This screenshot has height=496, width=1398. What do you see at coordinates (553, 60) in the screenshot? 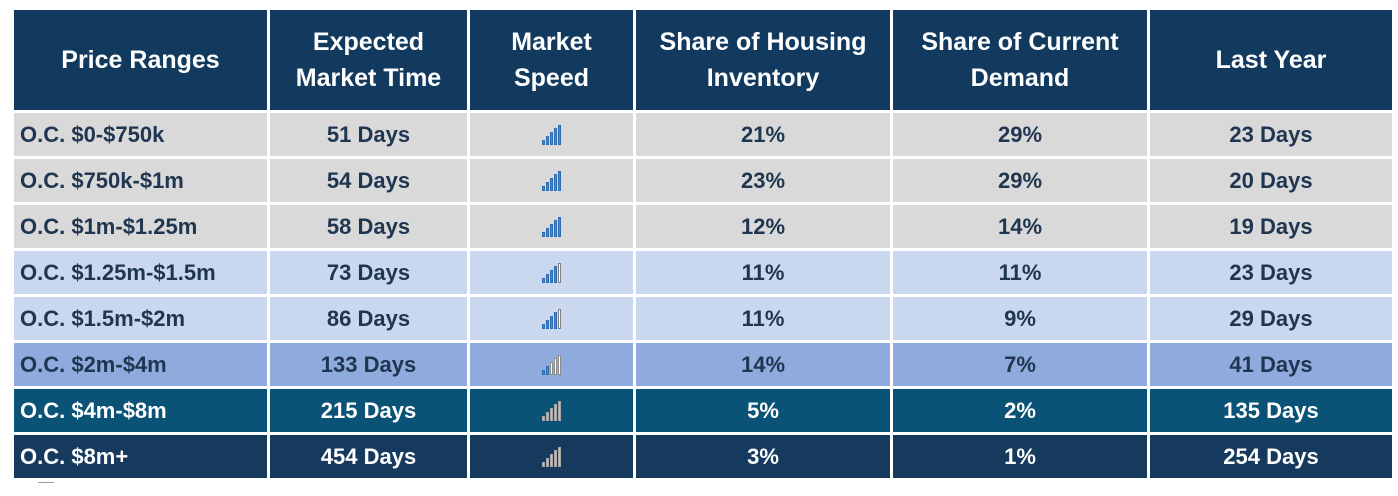
I see `header-market-speed: Market Speed` at bounding box center [553, 60].